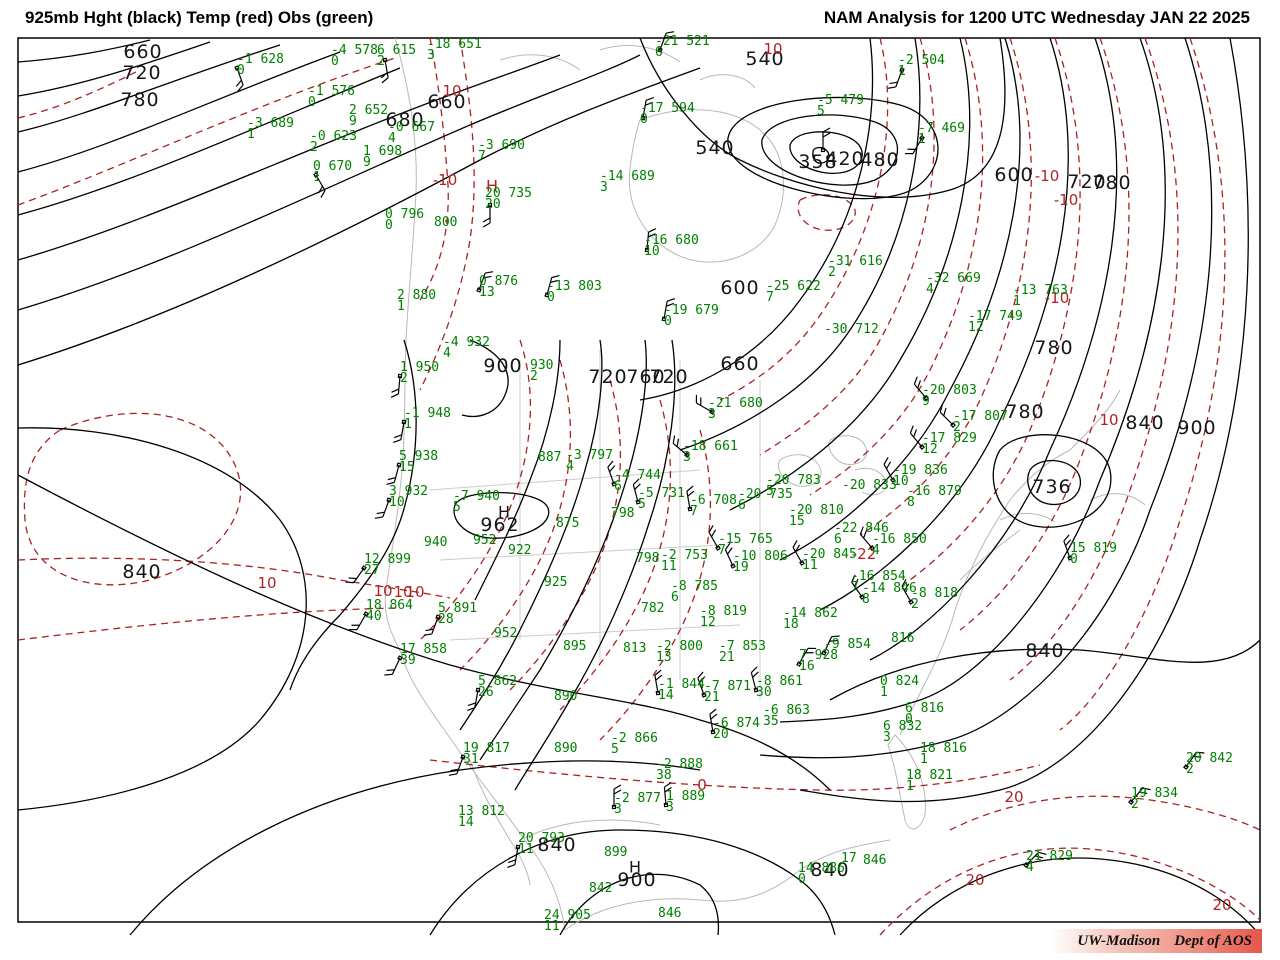 The image size is (1280, 960). What do you see at coordinates (723, 617) in the screenshot?
I see `station-ob: -8 819 12` at bounding box center [723, 617].